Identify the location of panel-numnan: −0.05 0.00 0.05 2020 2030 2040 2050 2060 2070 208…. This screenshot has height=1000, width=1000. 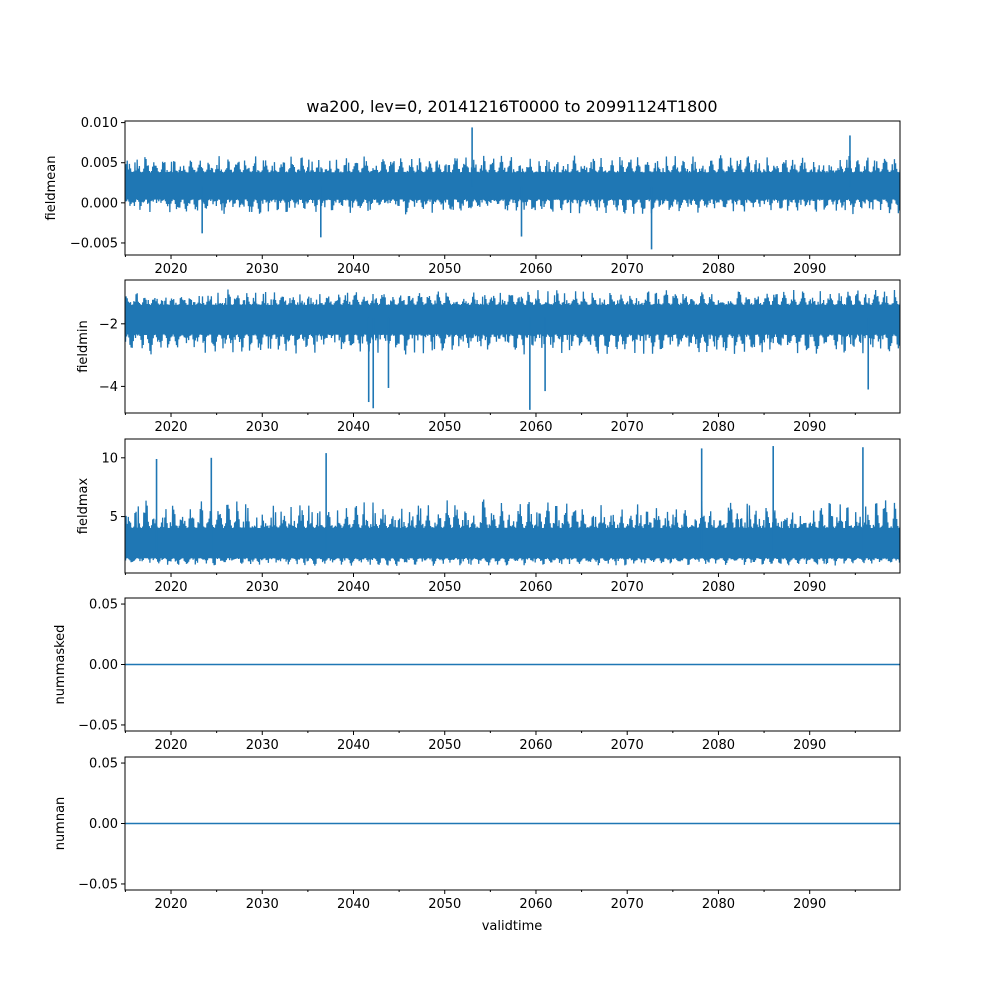
(477, 834).